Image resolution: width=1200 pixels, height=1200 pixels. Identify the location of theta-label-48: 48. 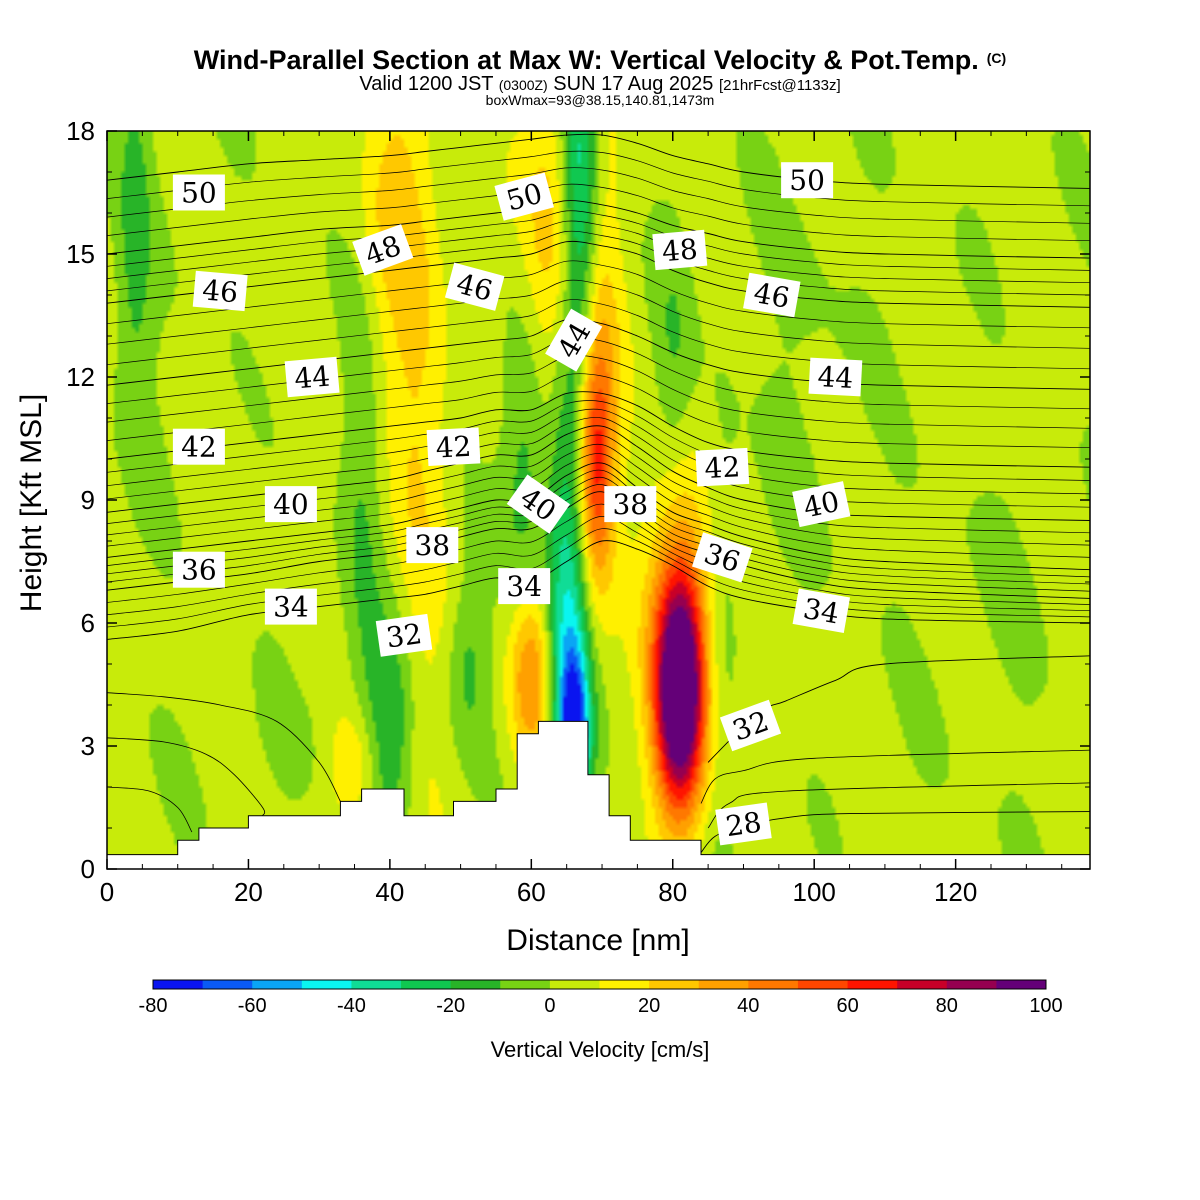
(680, 250).